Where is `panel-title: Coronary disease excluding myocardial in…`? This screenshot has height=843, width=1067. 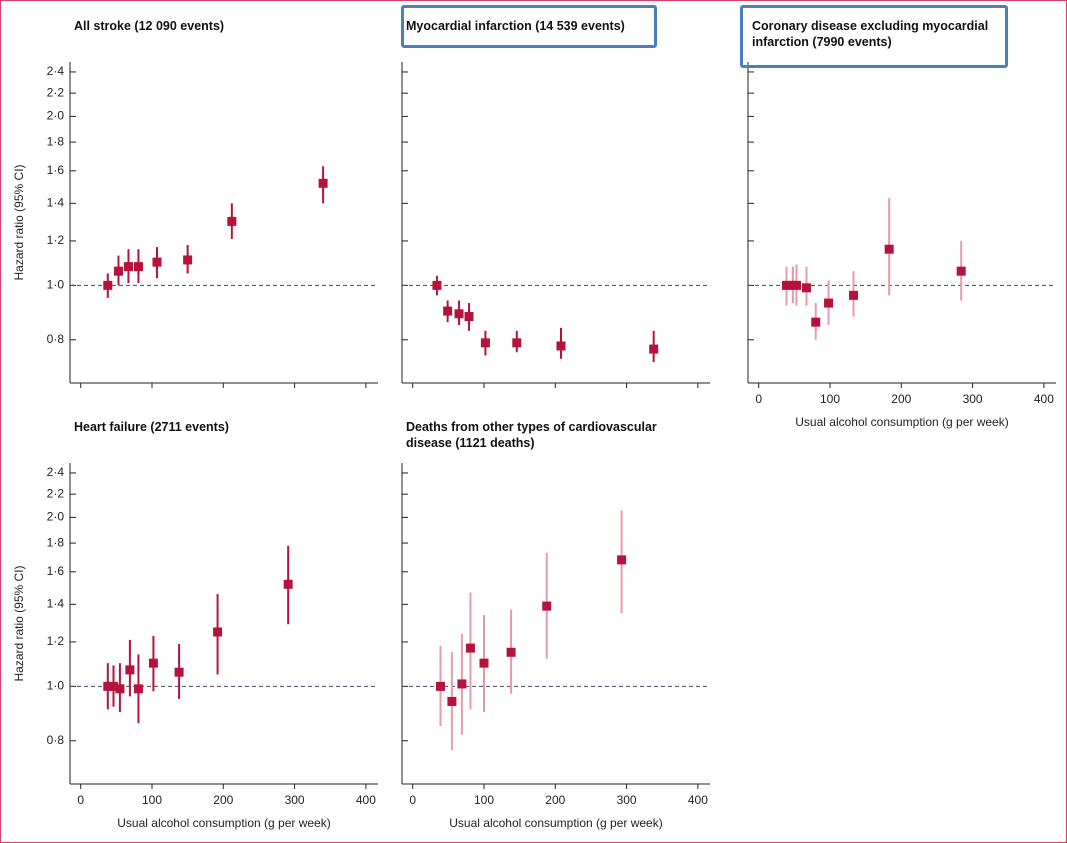
panel-title: Coronary disease excluding myocardial in… is located at coordinates (870, 34).